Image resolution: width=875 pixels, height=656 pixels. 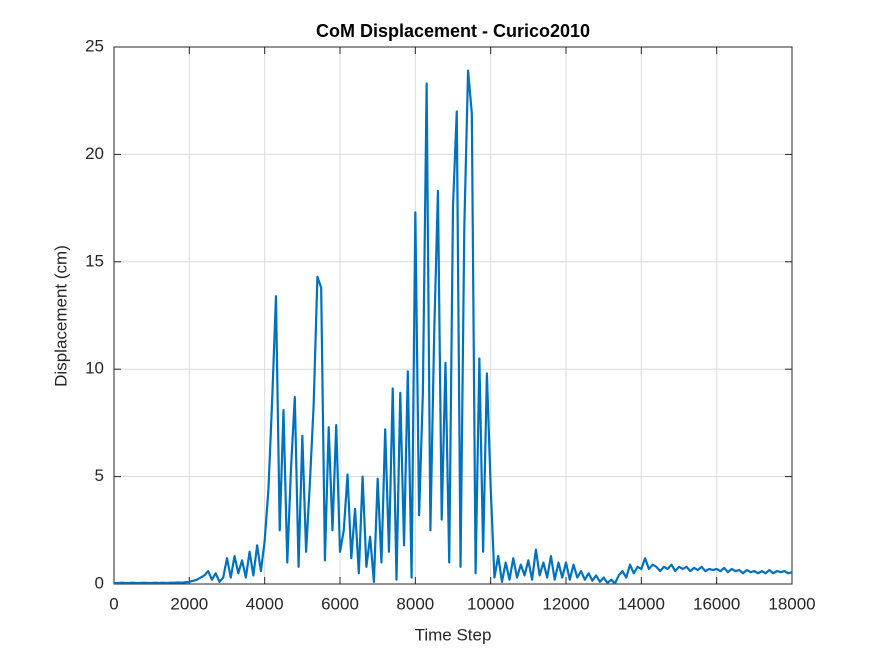 What do you see at coordinates (265, 603) in the screenshot?
I see `x-tick-label: 4000` at bounding box center [265, 603].